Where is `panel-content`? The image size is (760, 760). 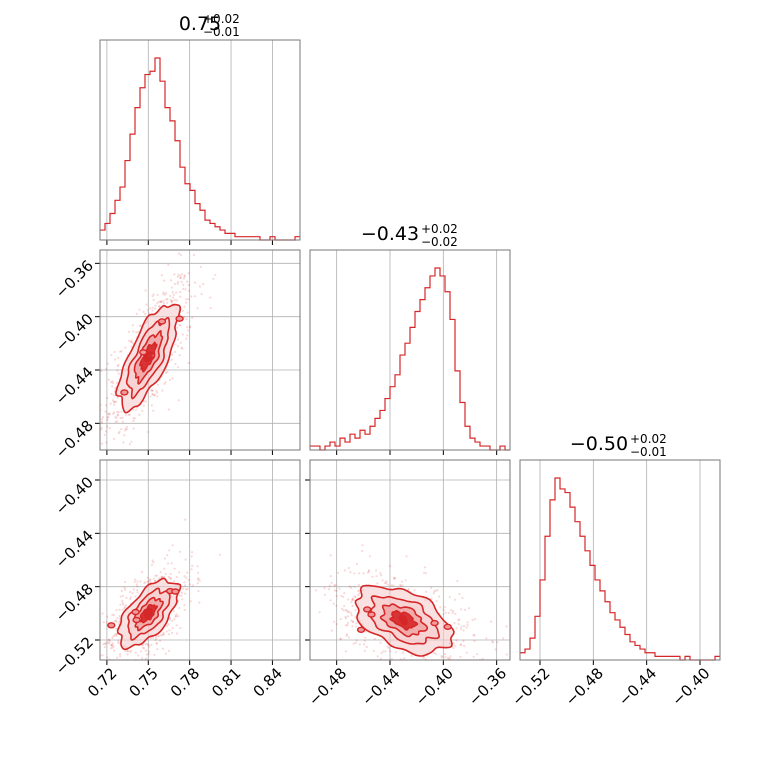 panel-content is located at coordinates (148, 612).